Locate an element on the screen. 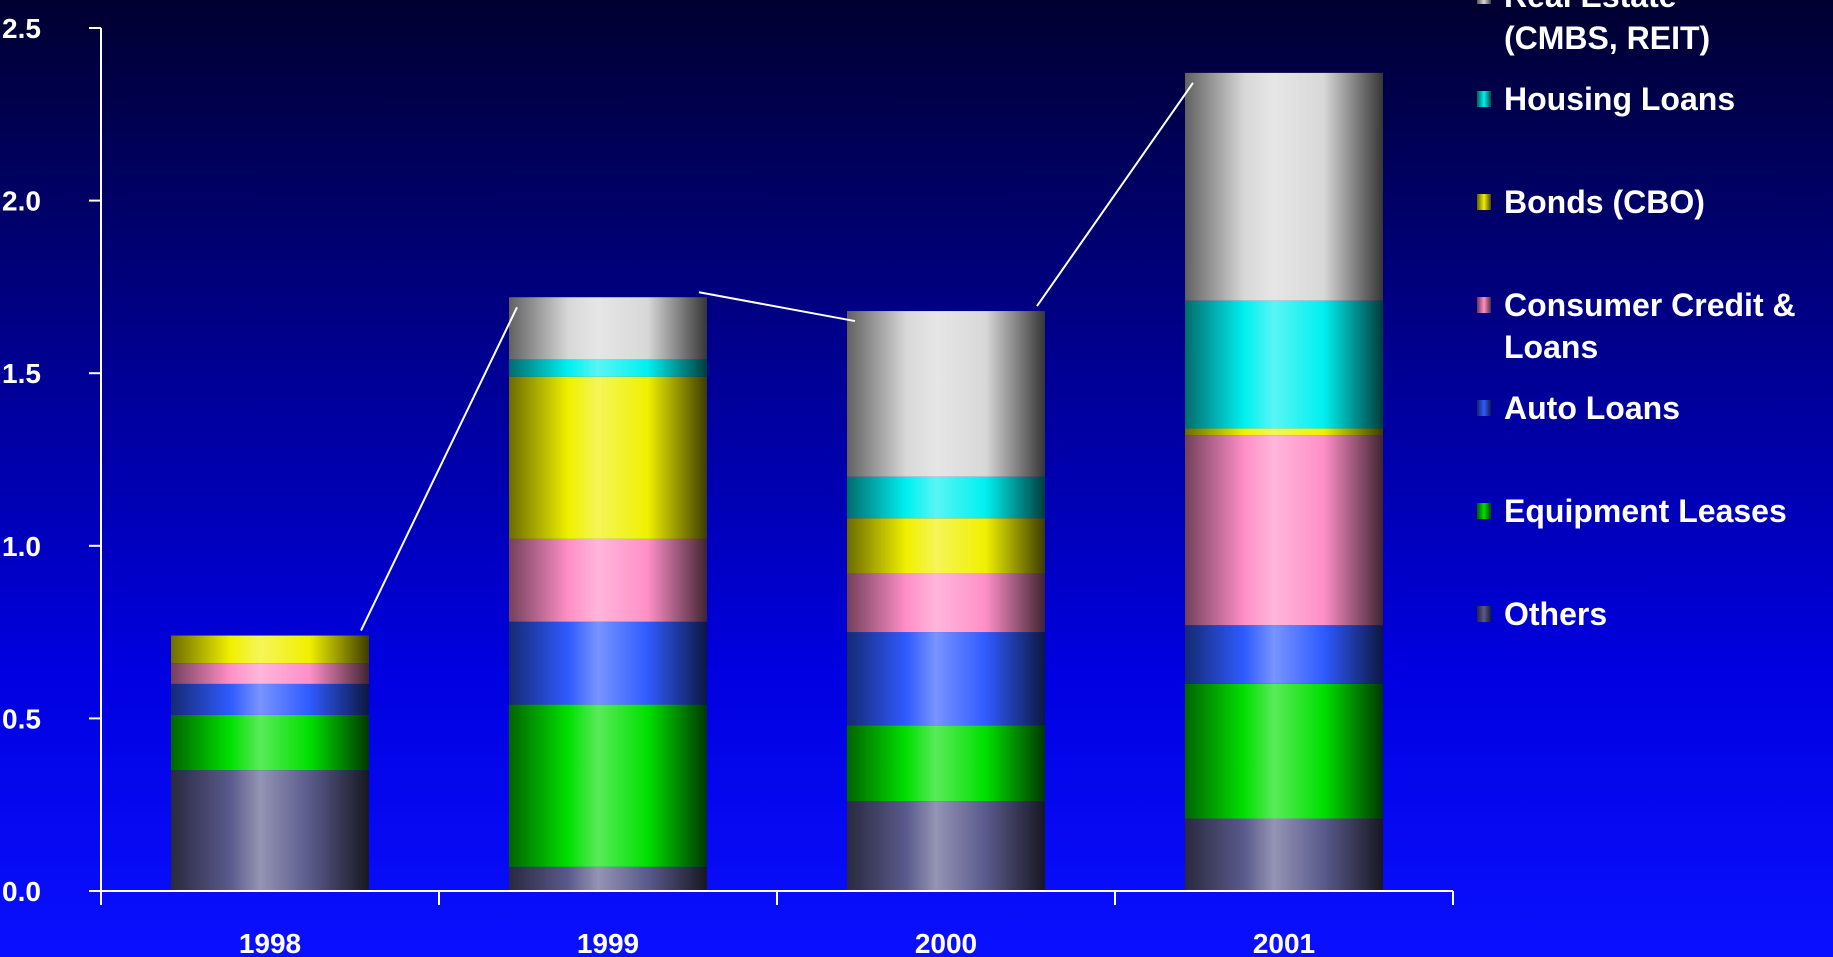 Image resolution: width=1833 pixels, height=957 pixels. legend-item: Equipment Leases is located at coordinates (1632, 511).